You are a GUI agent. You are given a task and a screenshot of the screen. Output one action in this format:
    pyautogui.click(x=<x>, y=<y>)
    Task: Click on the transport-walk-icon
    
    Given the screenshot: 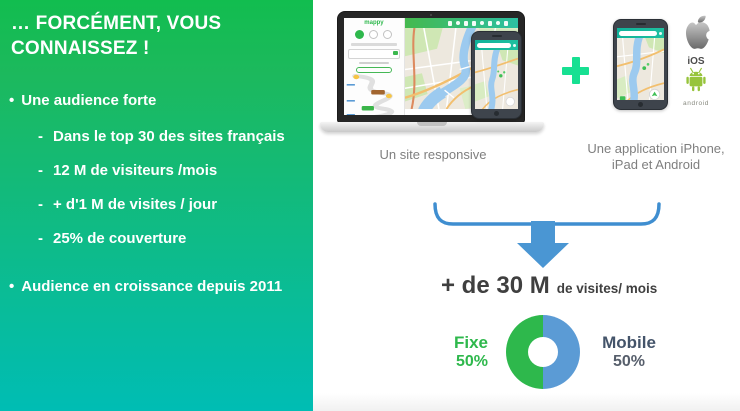 What is the action you would take?
    pyautogui.click(x=458, y=23)
    